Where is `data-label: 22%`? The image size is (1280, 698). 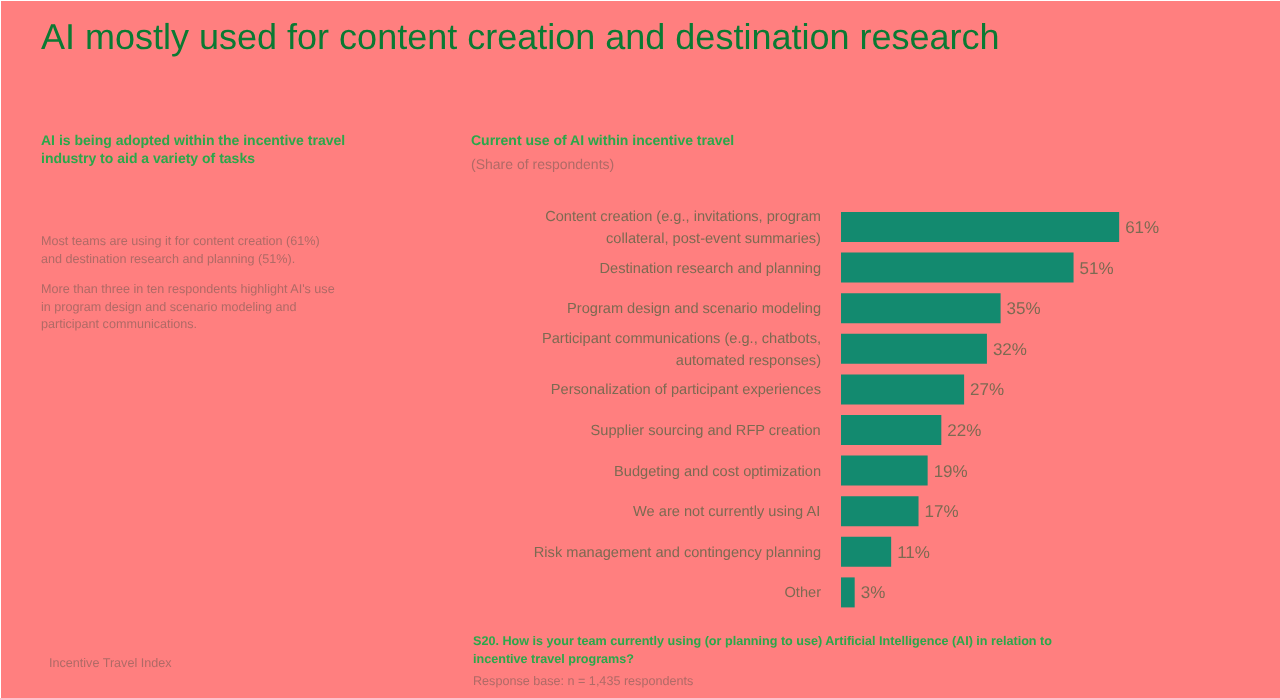
data-label: 22% is located at coordinates (965, 430).